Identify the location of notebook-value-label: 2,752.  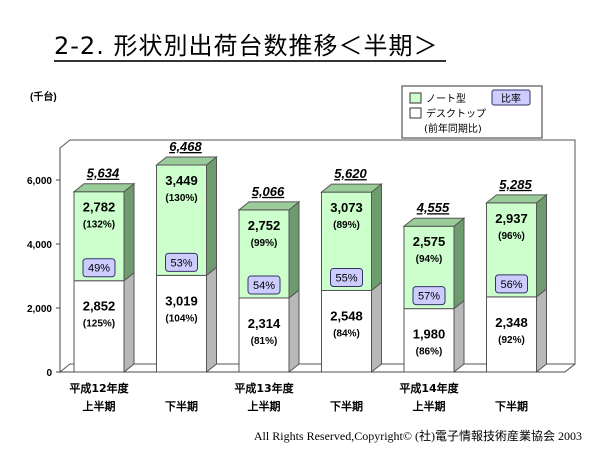
(264, 225).